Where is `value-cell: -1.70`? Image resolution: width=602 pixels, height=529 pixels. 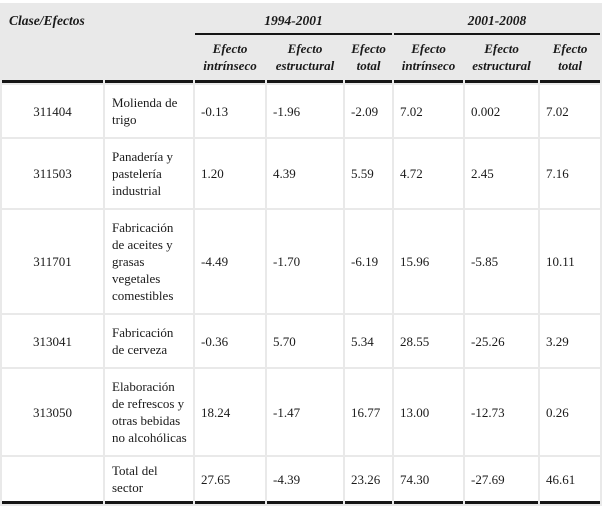 value-cell: -1.70 is located at coordinates (305, 261).